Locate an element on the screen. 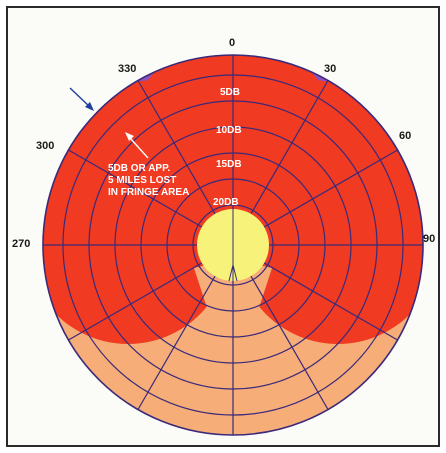 This screenshot has height=453, width=446. pointer-arrow-shaft is located at coordinates (80, 97).